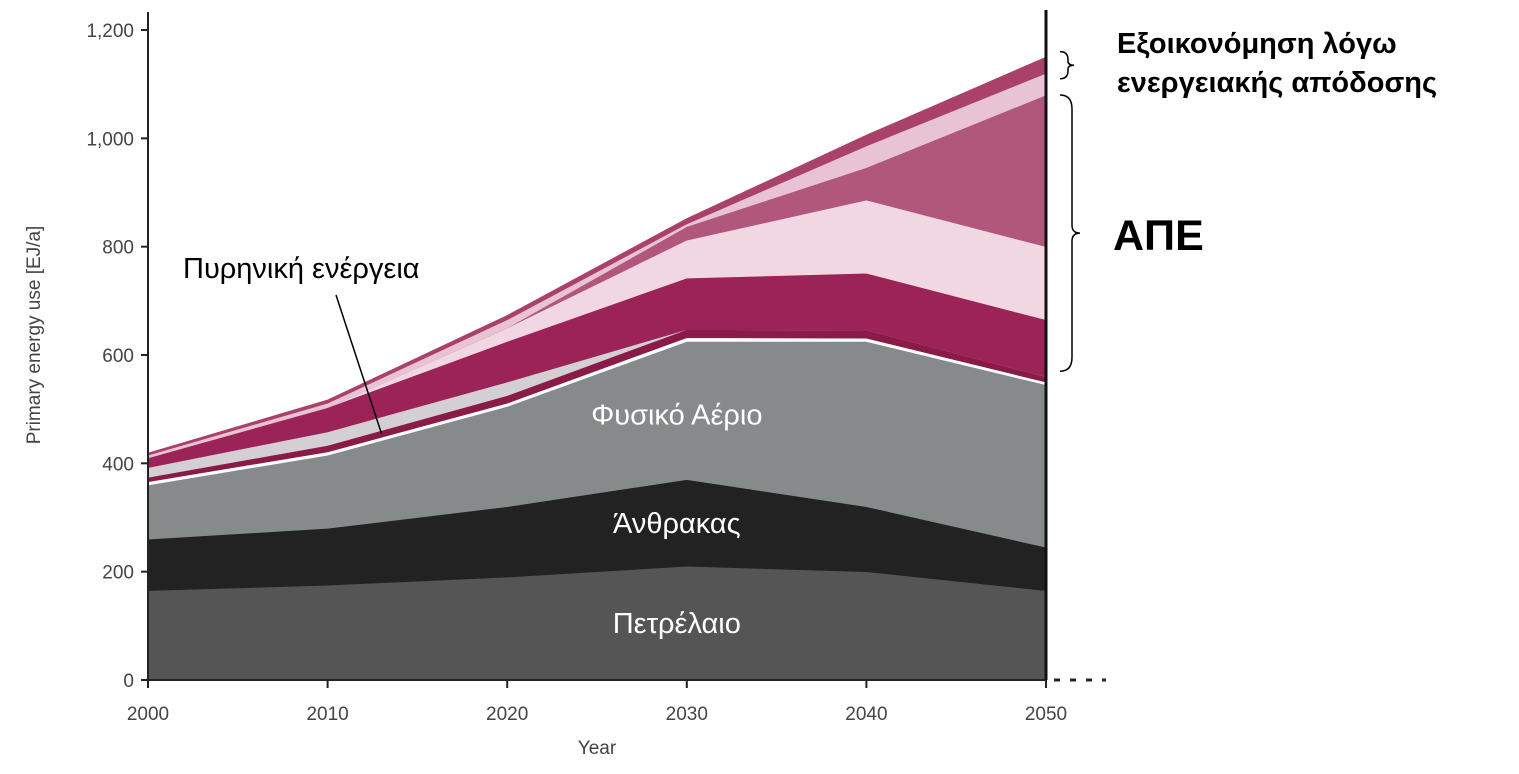  I want to click on renewables-bracket, so click(1070, 233).